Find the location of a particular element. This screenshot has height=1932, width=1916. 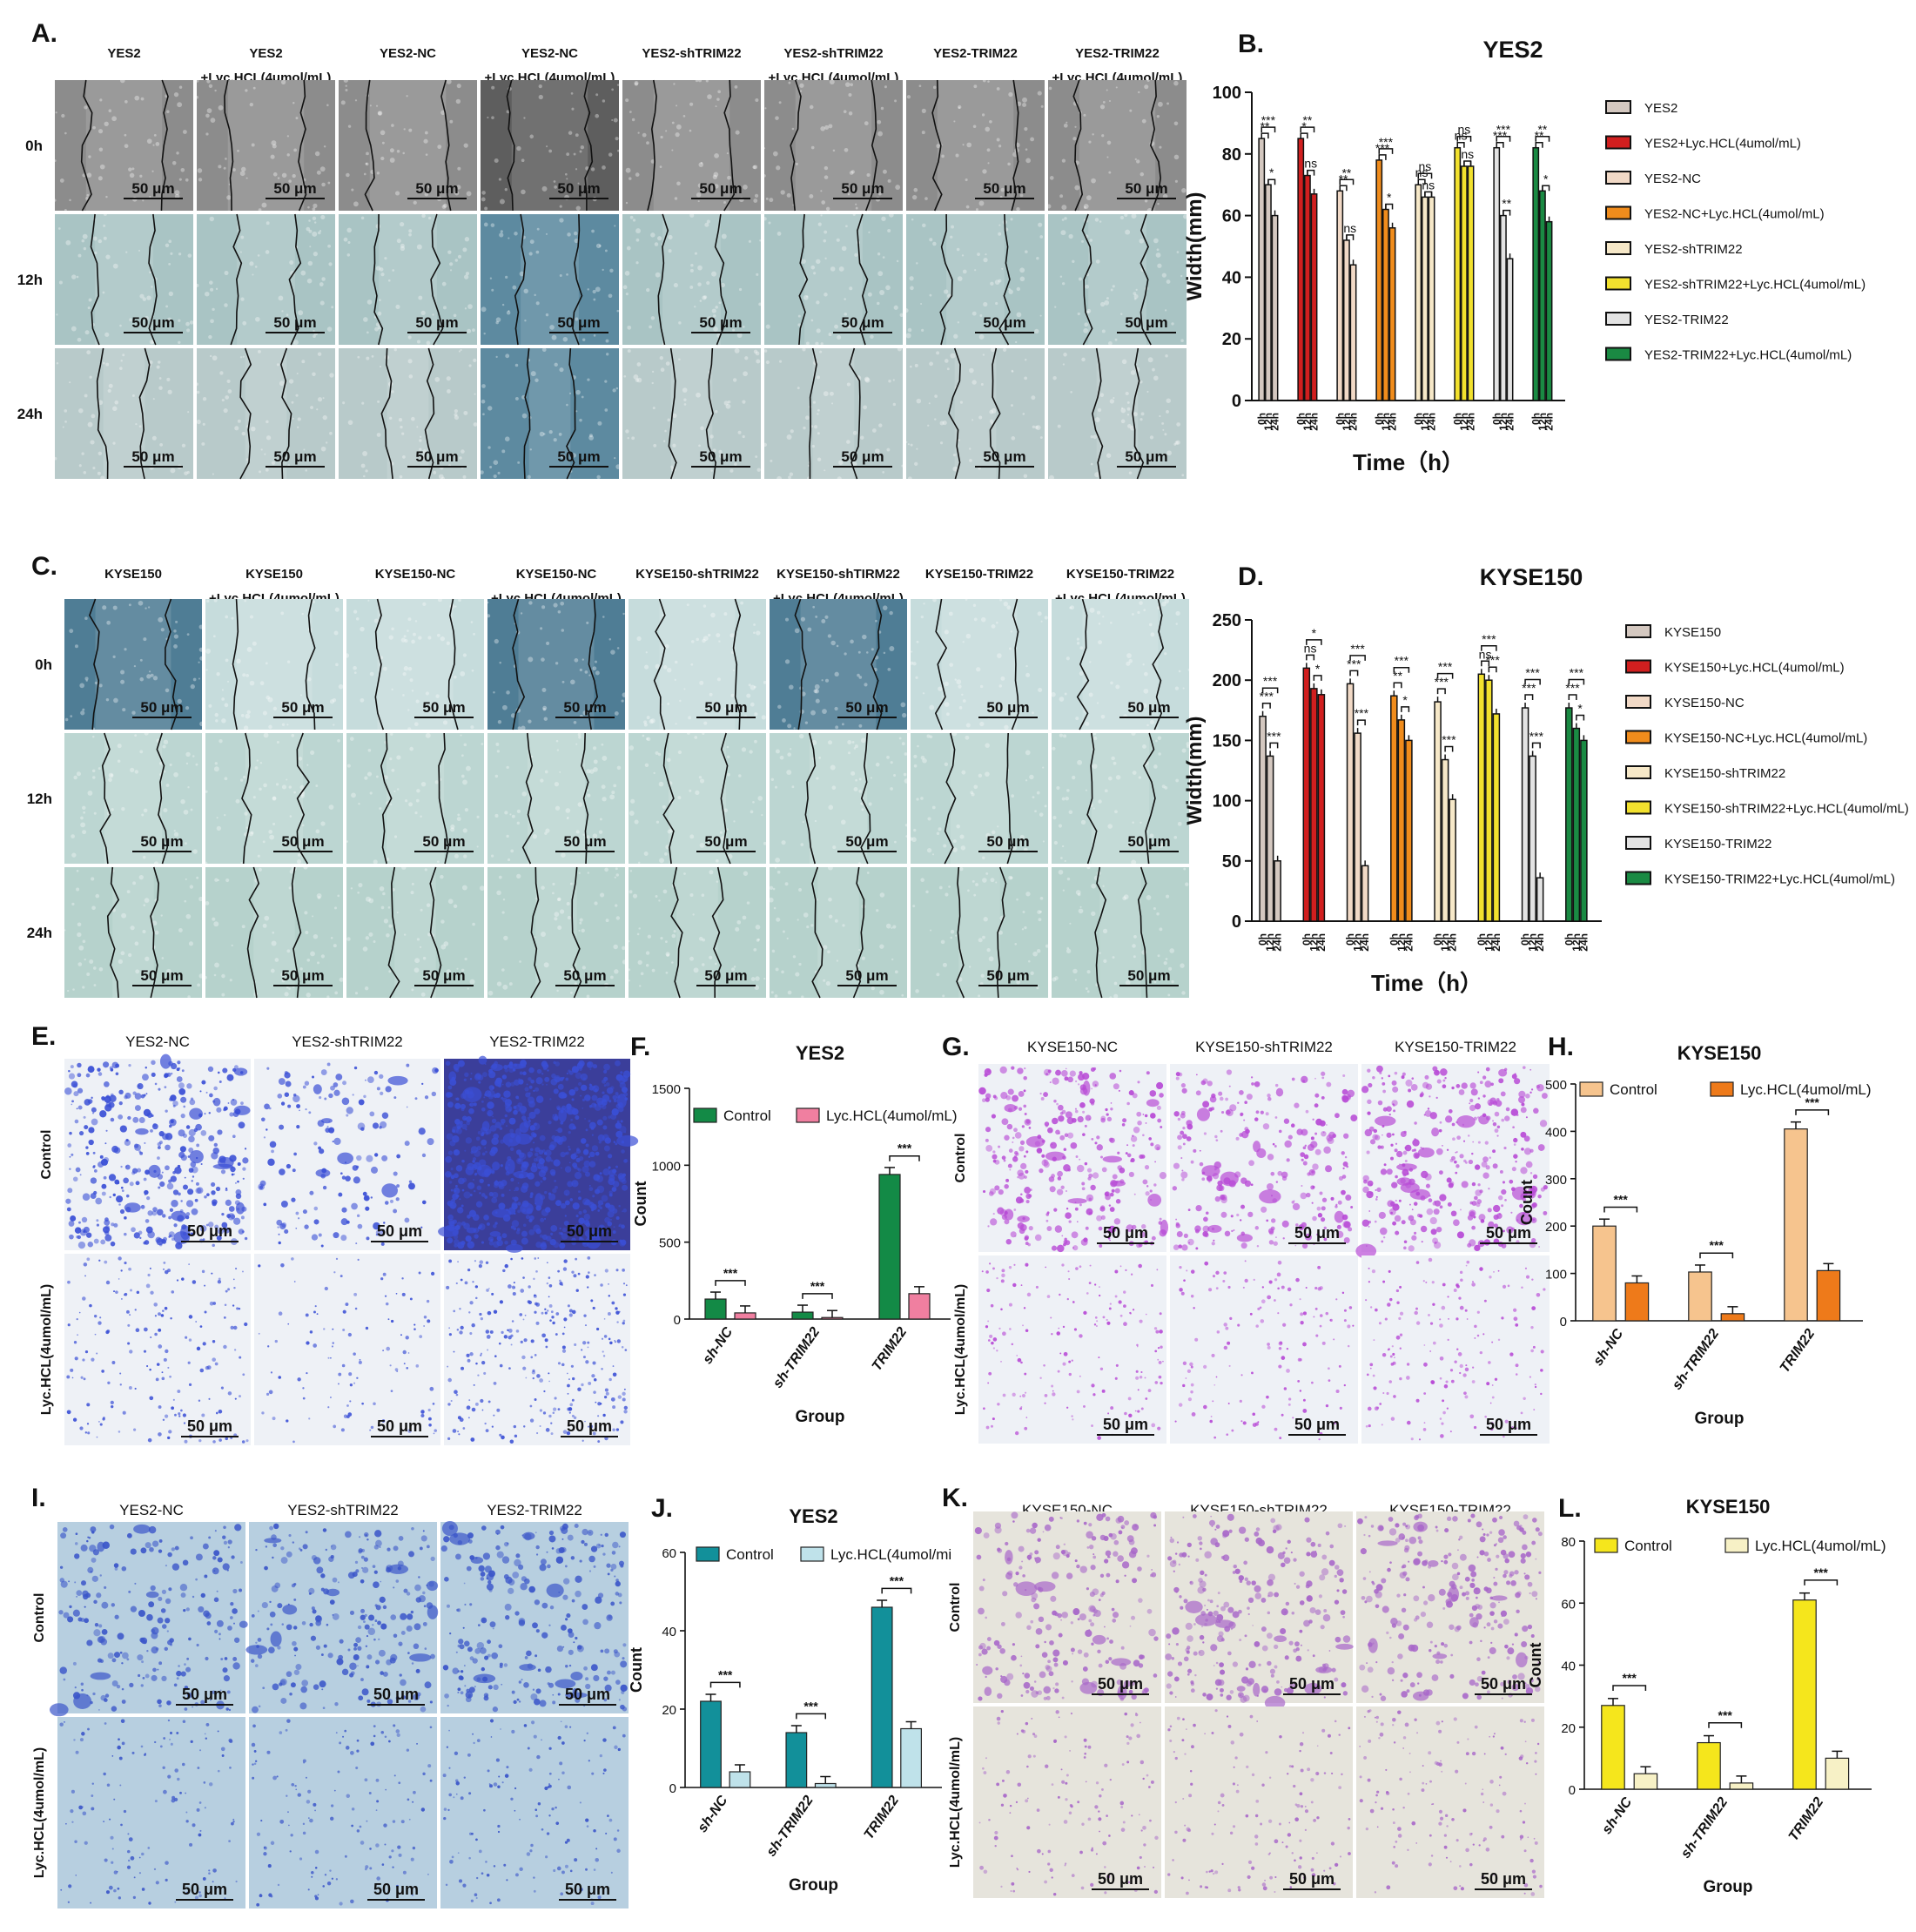

micrograph-wound_A: 50 μm is located at coordinates (1118, 279).